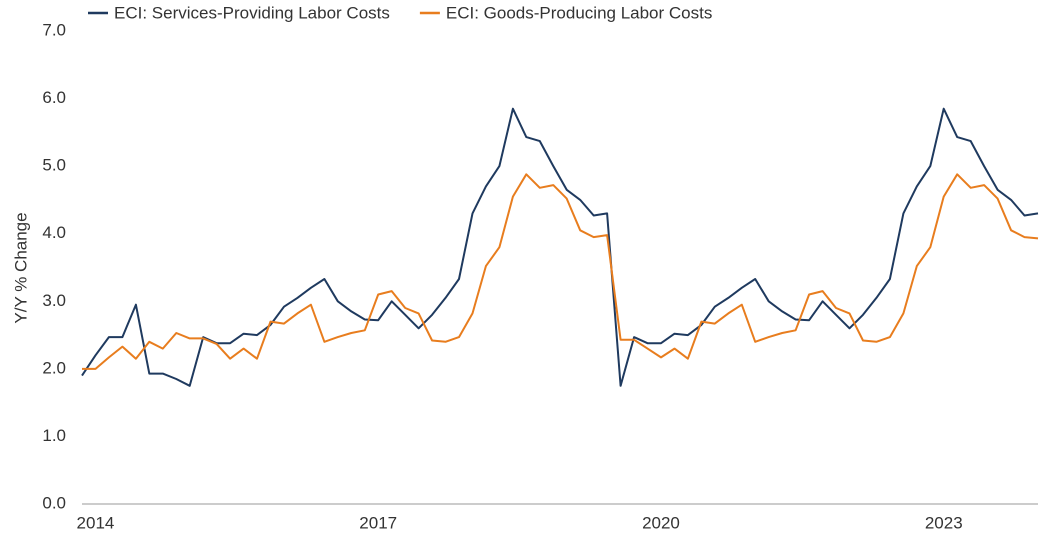 Image resolution: width=1042 pixels, height=535 pixels. I want to click on y-tick-label: 3.0, so click(54, 300).